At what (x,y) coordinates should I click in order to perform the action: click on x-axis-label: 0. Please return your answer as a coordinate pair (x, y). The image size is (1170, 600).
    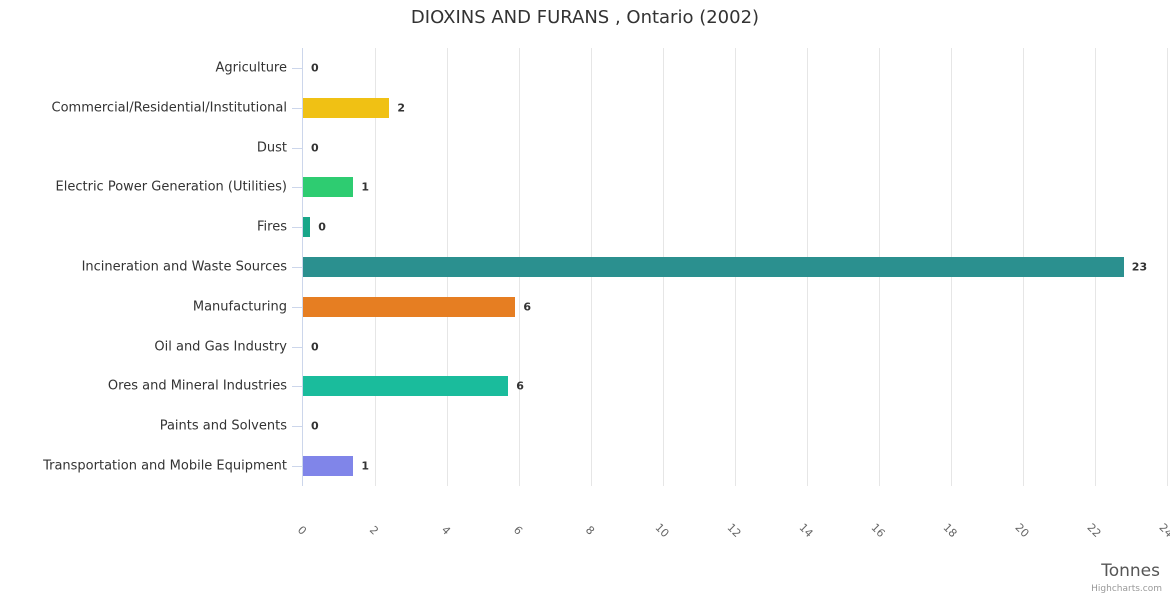
    Looking at the image, I should click on (302, 530).